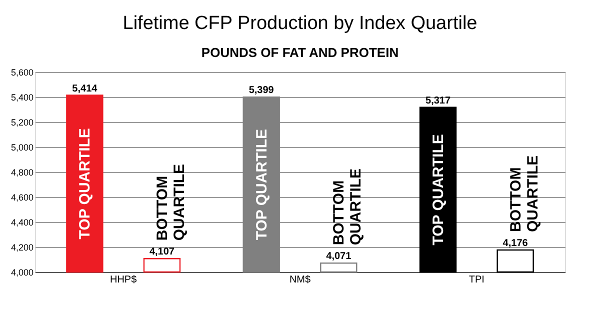 The image size is (602, 331). What do you see at coordinates (85, 88) in the screenshot?
I see `data-label: 5,414` at bounding box center [85, 88].